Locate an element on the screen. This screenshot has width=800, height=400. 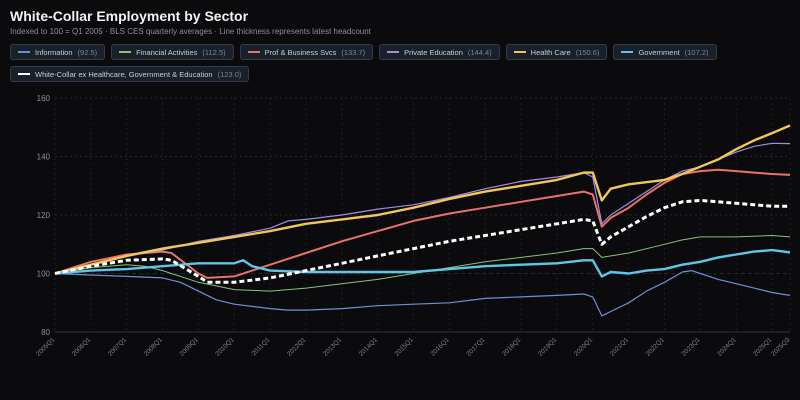
x-tick-label: 2018Q1 is located at coordinates (512, 347).